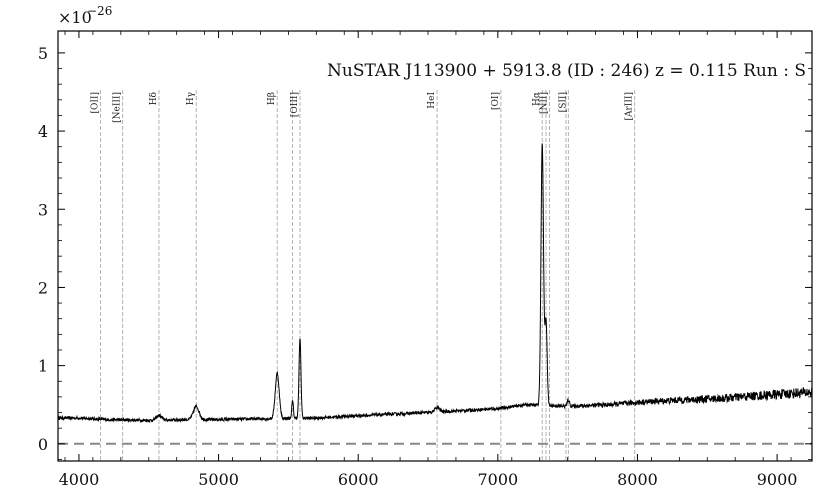  What do you see at coordinates (43, 53) in the screenshot?
I see `y-tick-label: 5` at bounding box center [43, 53].